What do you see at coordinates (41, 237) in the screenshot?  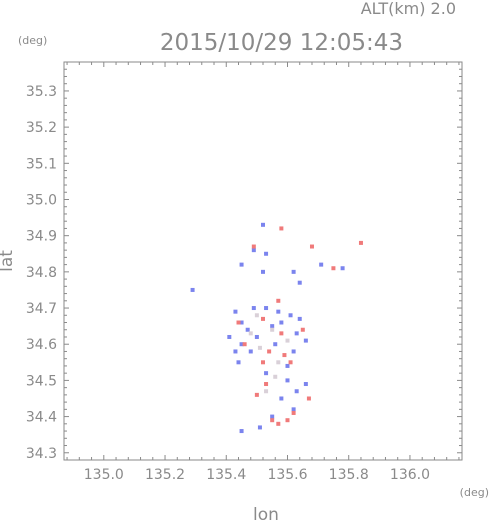 I see `y-tick-label: 34.9` at bounding box center [41, 237].